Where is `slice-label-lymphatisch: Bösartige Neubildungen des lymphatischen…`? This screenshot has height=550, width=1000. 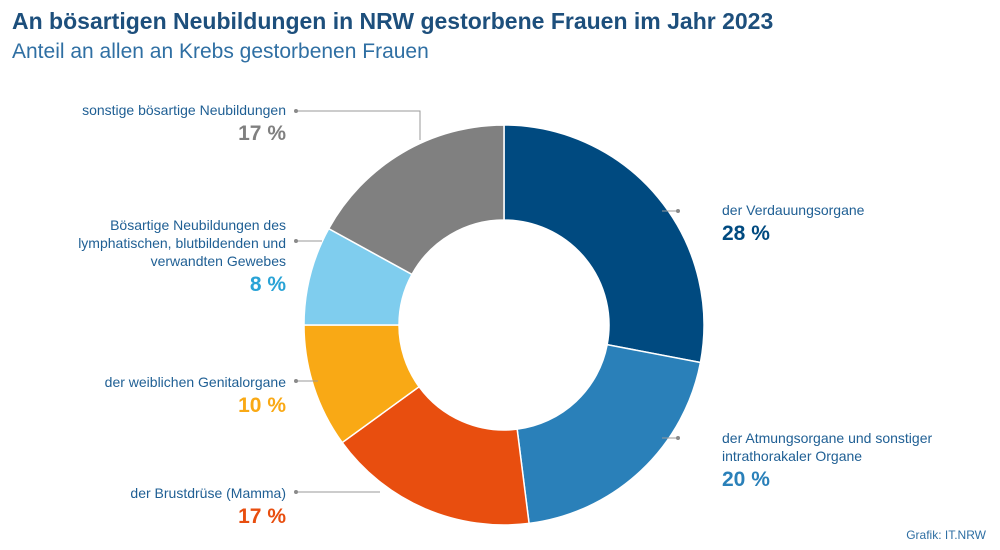
slice-label-lymphatisch: Bösartige Neubildungen des lymphatischen… is located at coordinates (166, 256).